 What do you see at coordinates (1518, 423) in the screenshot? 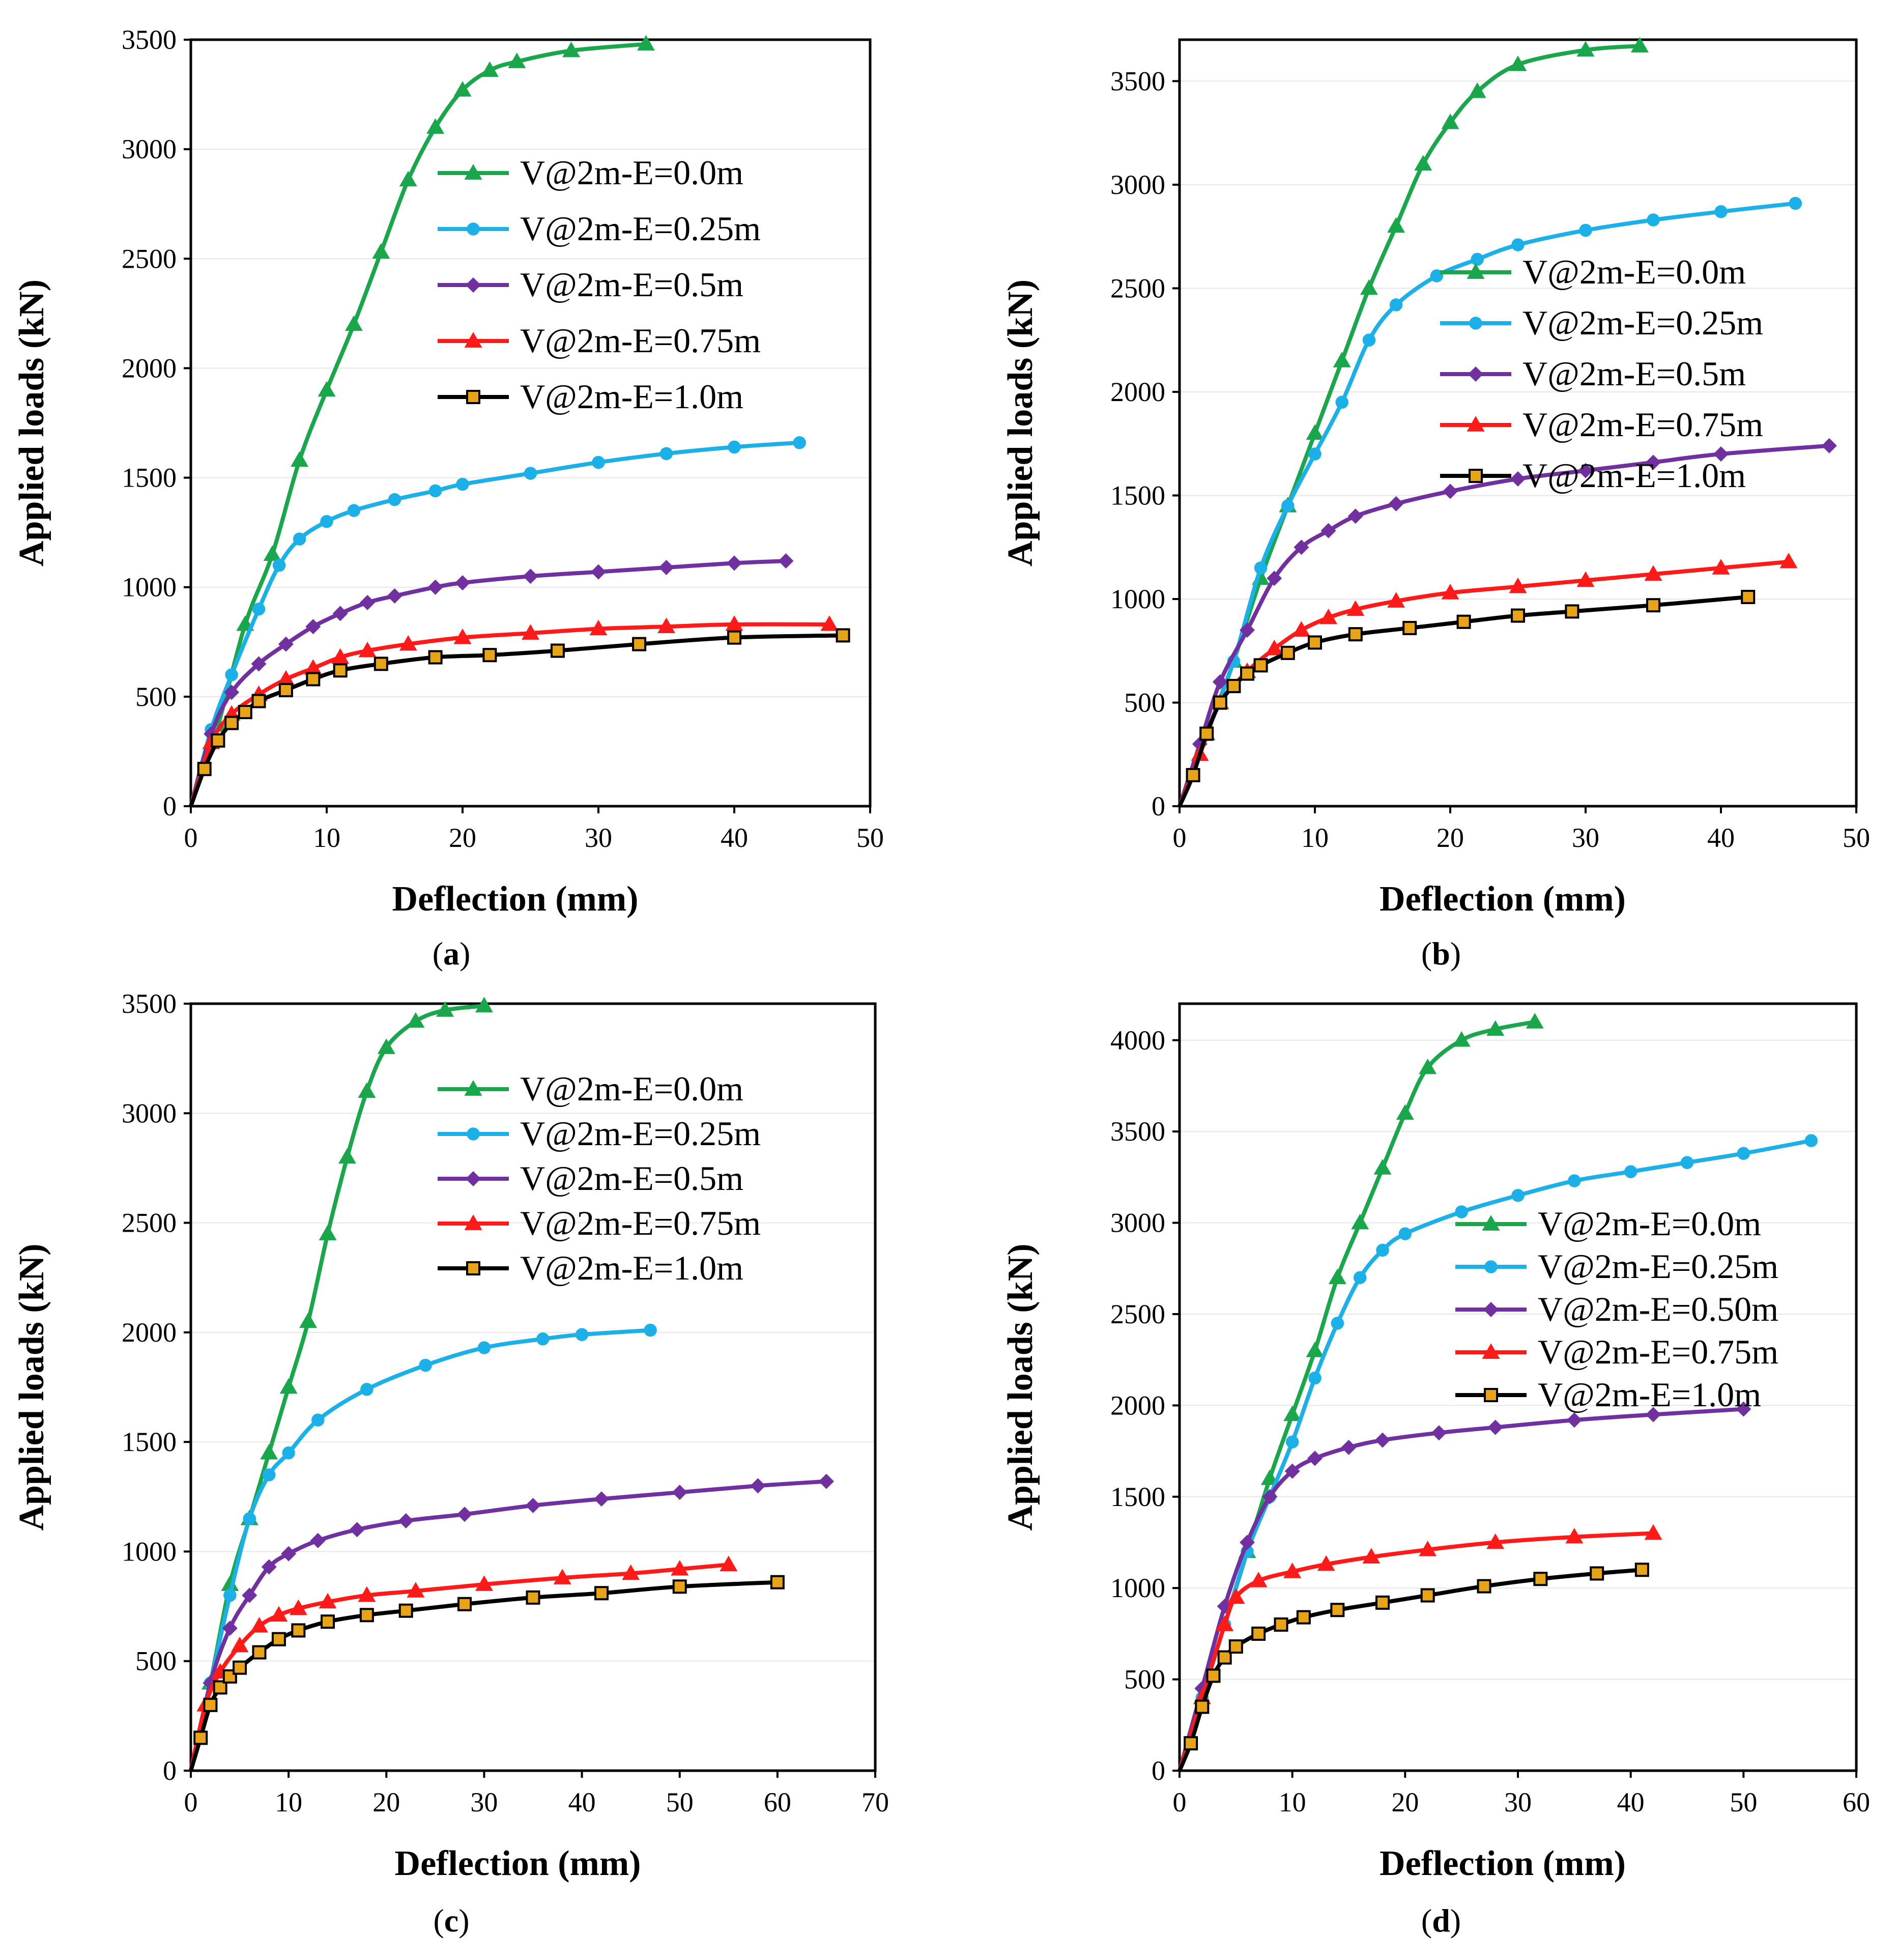
I see `plot-frame` at bounding box center [1518, 423].